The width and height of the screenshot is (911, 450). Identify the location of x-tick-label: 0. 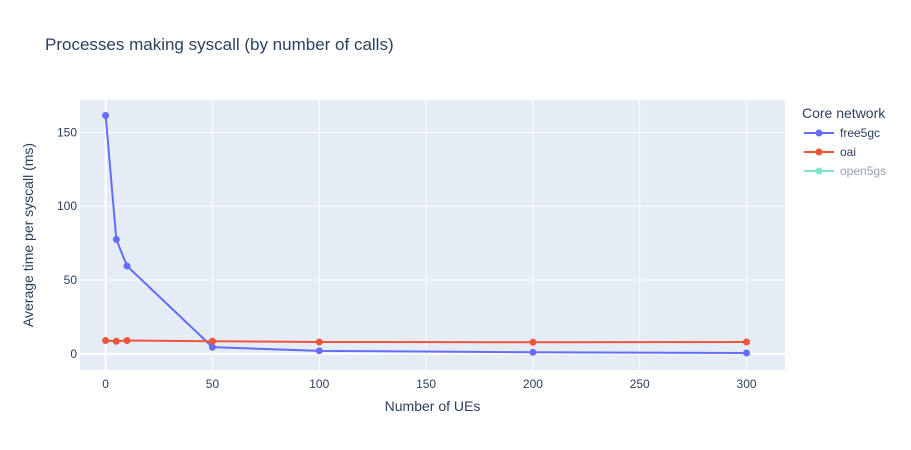
(105, 384).